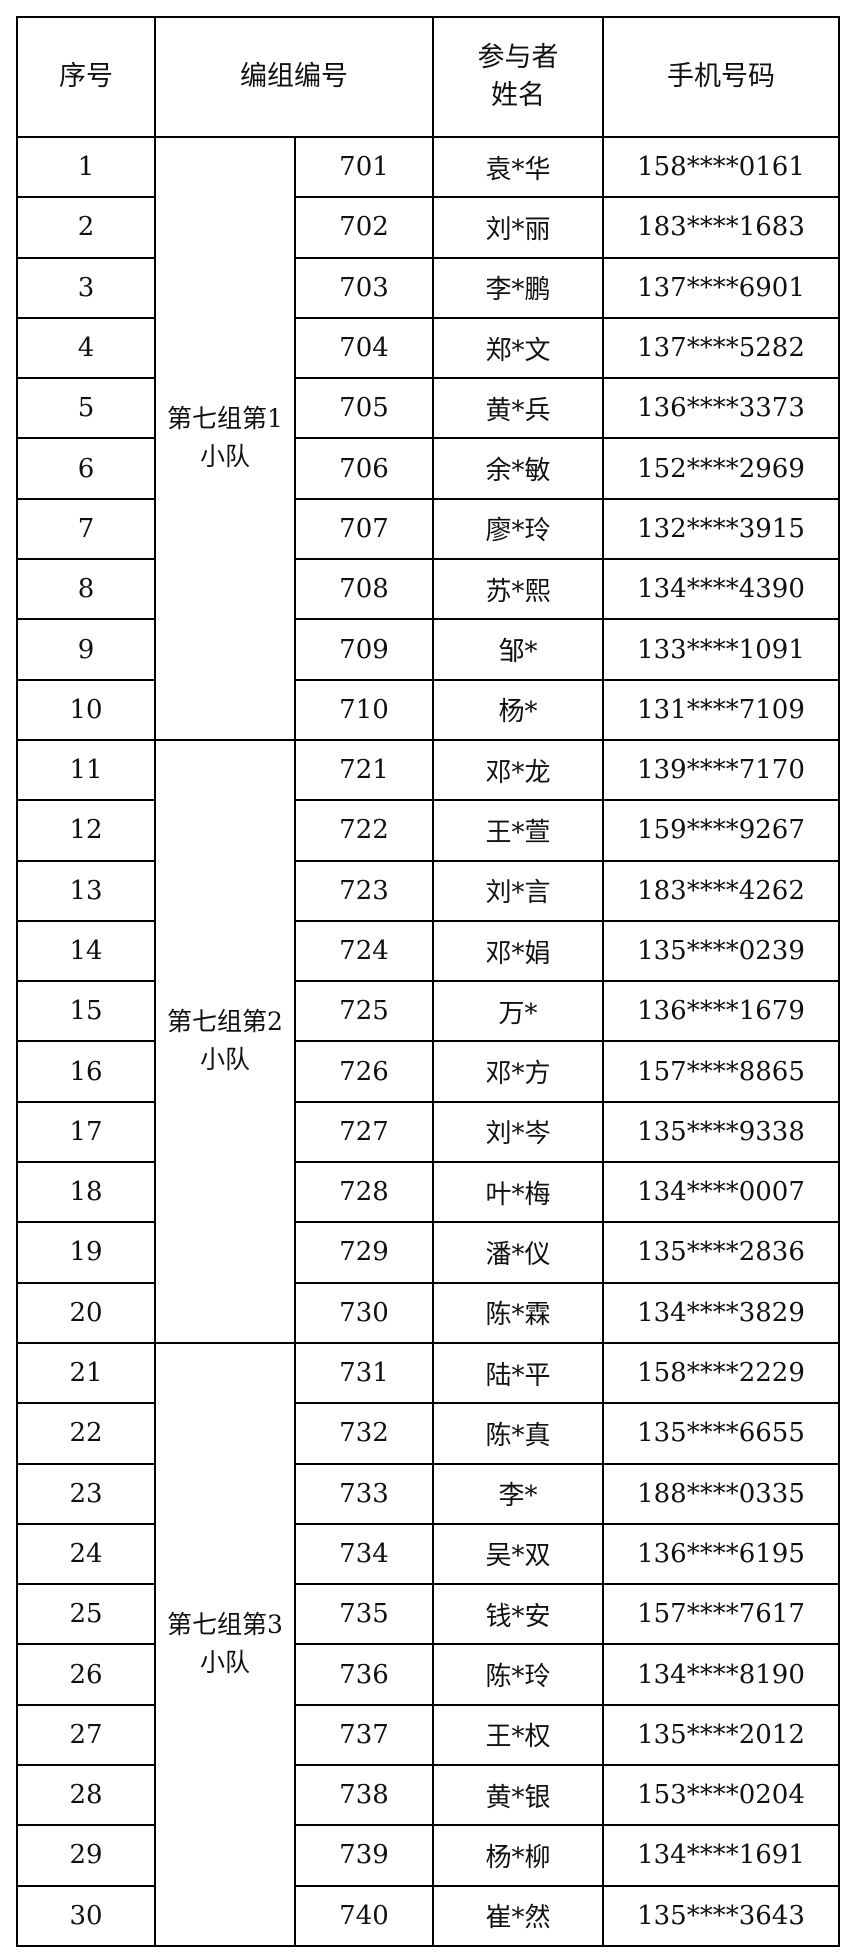 Image resolution: width=850 pixels, height=1952 pixels. Describe the element at coordinates (518, 709) in the screenshot. I see `participant-name: 杨*` at that location.